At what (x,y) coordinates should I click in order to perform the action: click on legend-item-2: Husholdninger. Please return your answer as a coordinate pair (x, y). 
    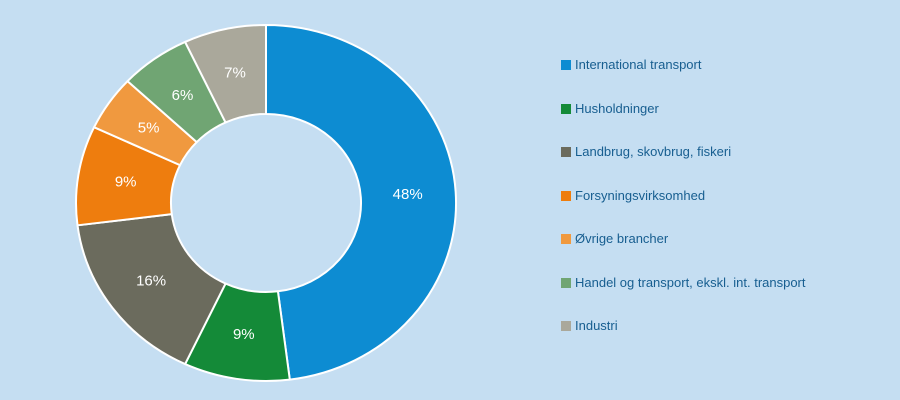
    Looking at the image, I should click on (683, 108).